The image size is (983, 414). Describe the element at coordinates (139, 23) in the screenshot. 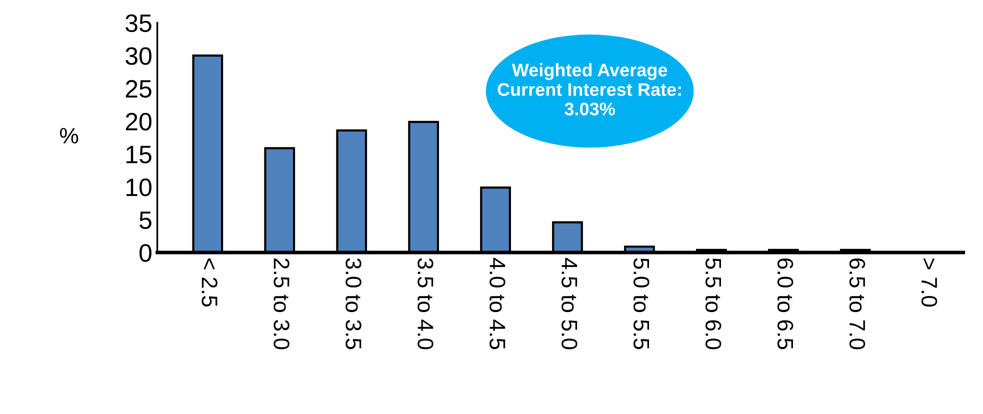

I see `y-tick-label: 35` at that location.